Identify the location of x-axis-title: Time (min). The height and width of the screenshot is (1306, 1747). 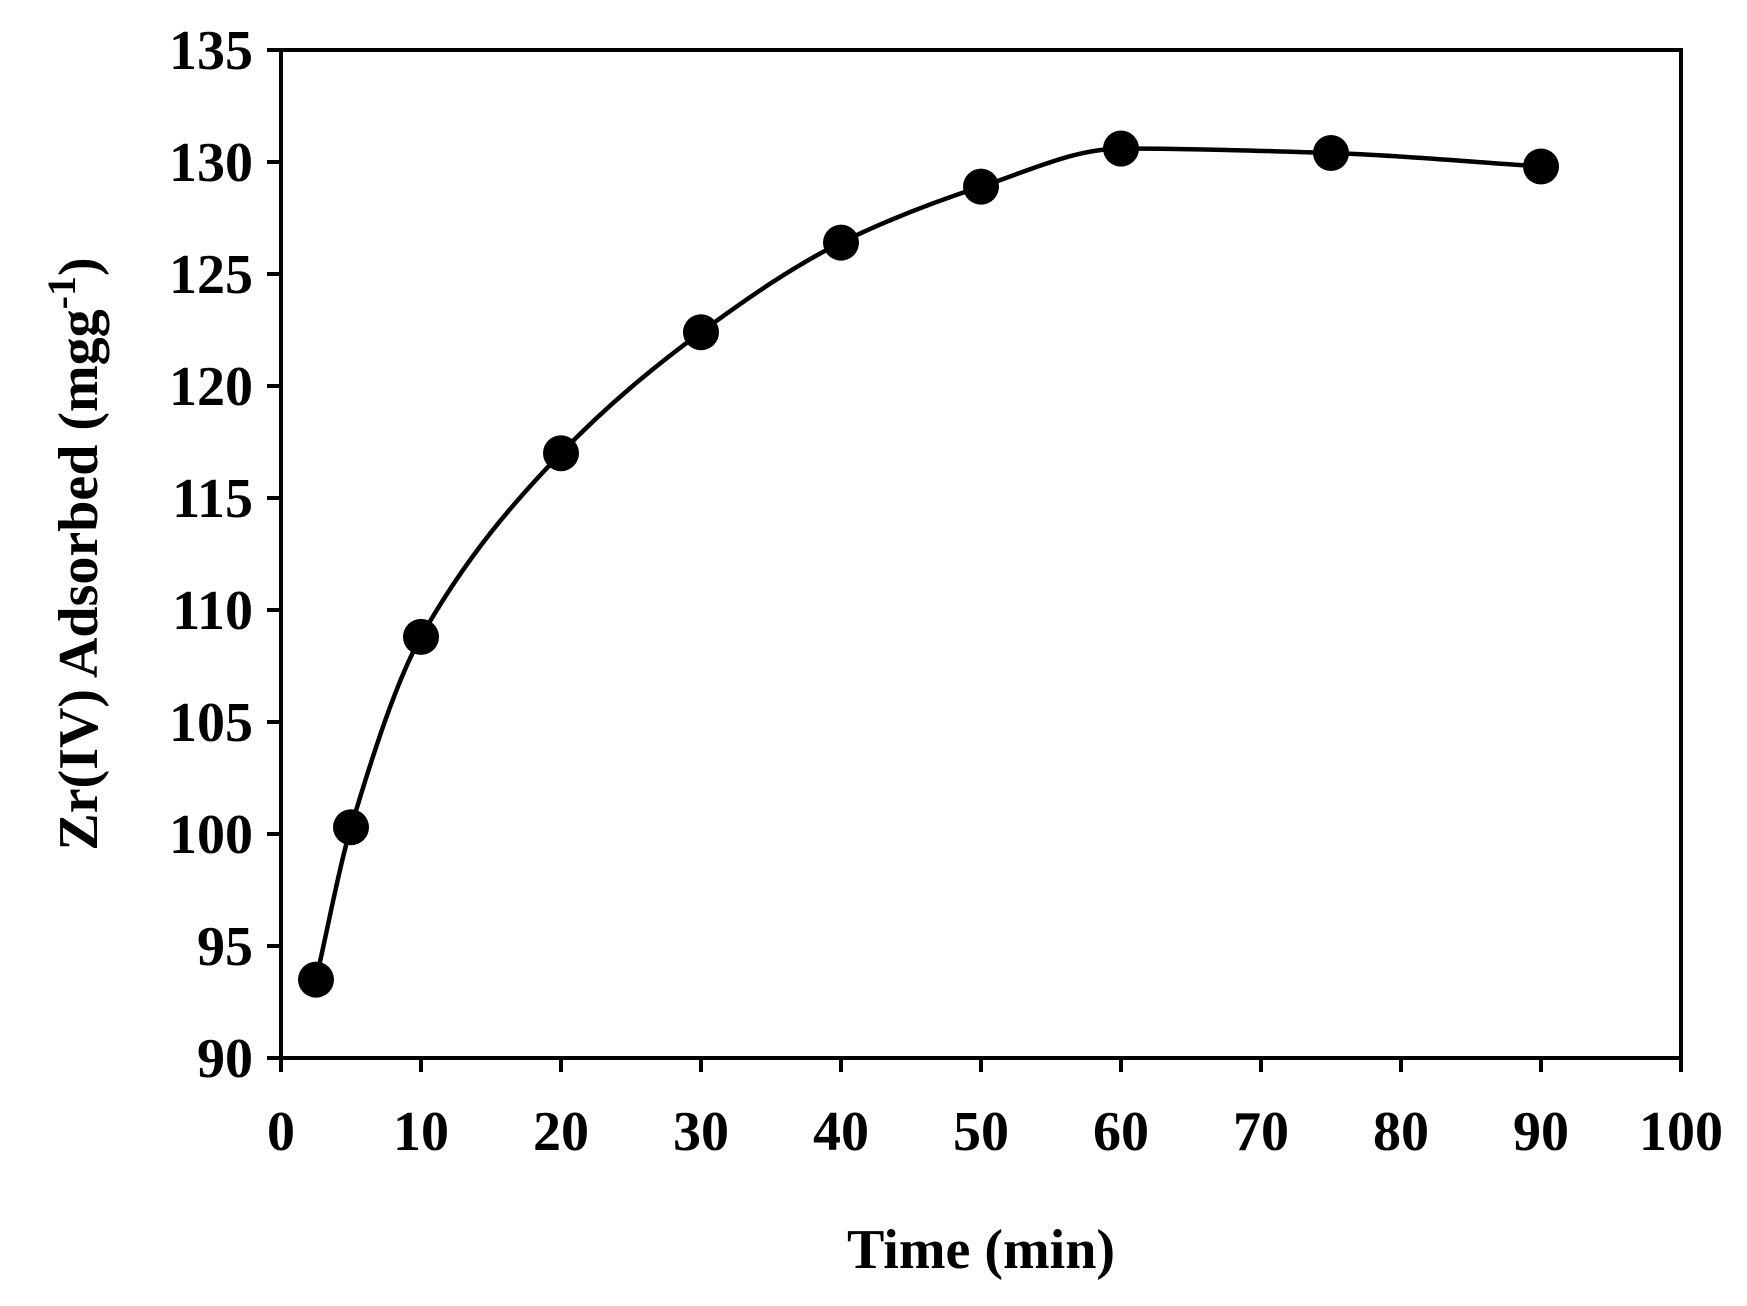
(981, 1250).